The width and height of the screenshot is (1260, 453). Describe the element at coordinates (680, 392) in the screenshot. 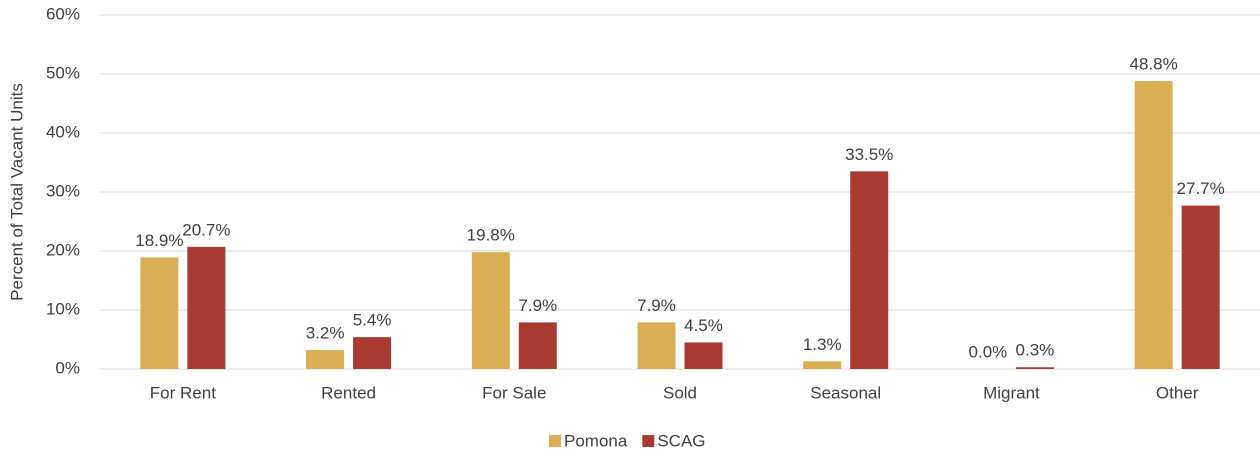

I see `x-tick-label: Sold` at that location.